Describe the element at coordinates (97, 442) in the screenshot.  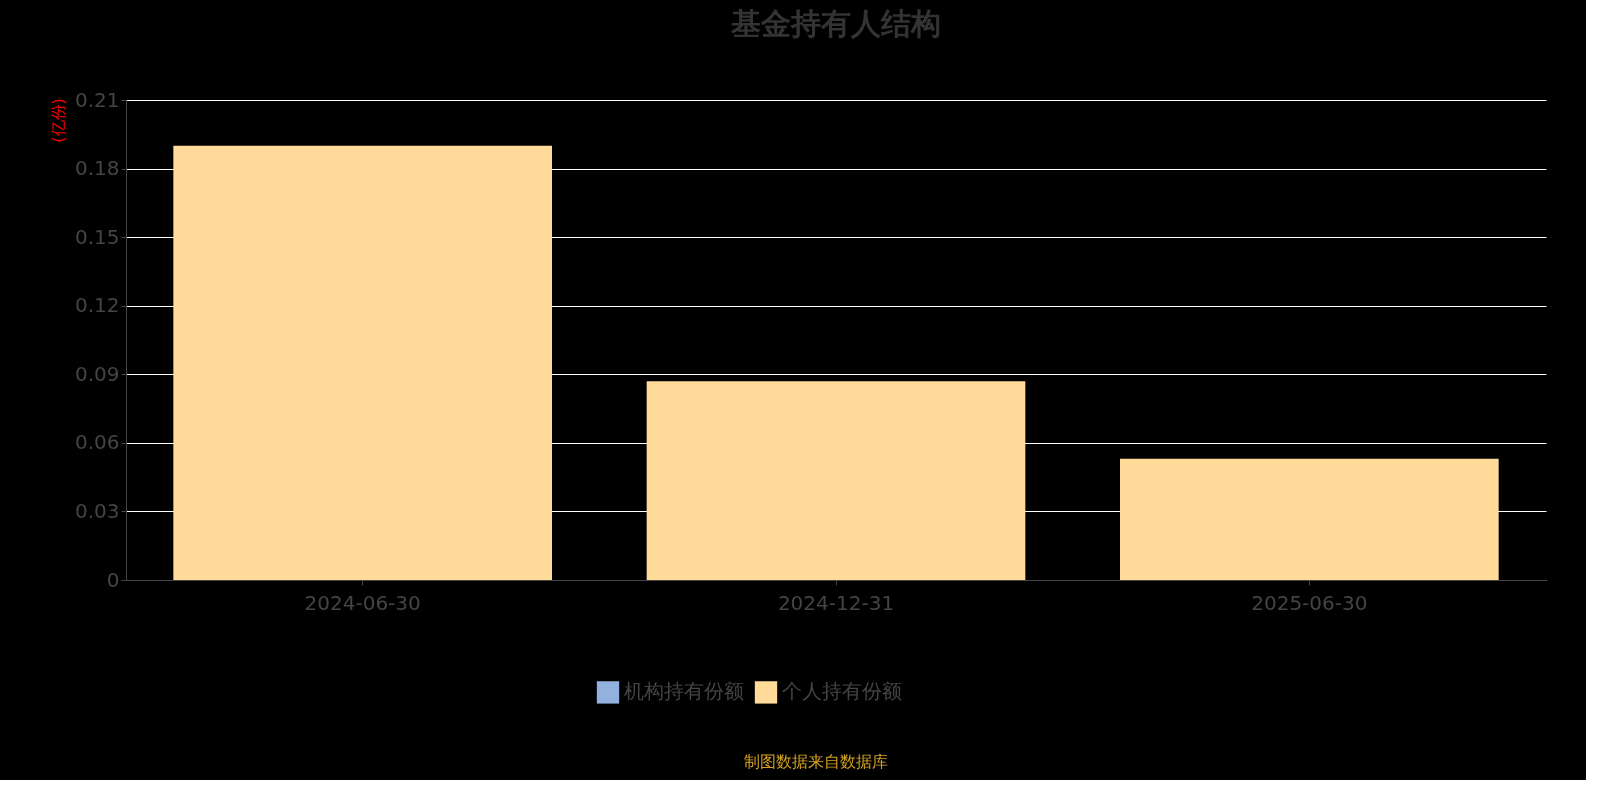
I see `y-tick-label: 0.06` at that location.